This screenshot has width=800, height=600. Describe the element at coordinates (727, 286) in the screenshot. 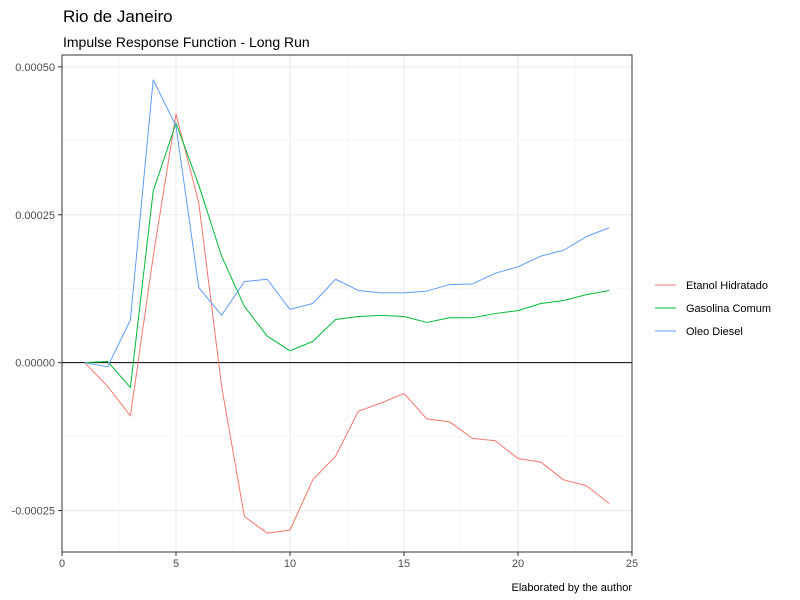

I see `legend-label-etanol-hidratado: Etanol Hidratado` at that location.